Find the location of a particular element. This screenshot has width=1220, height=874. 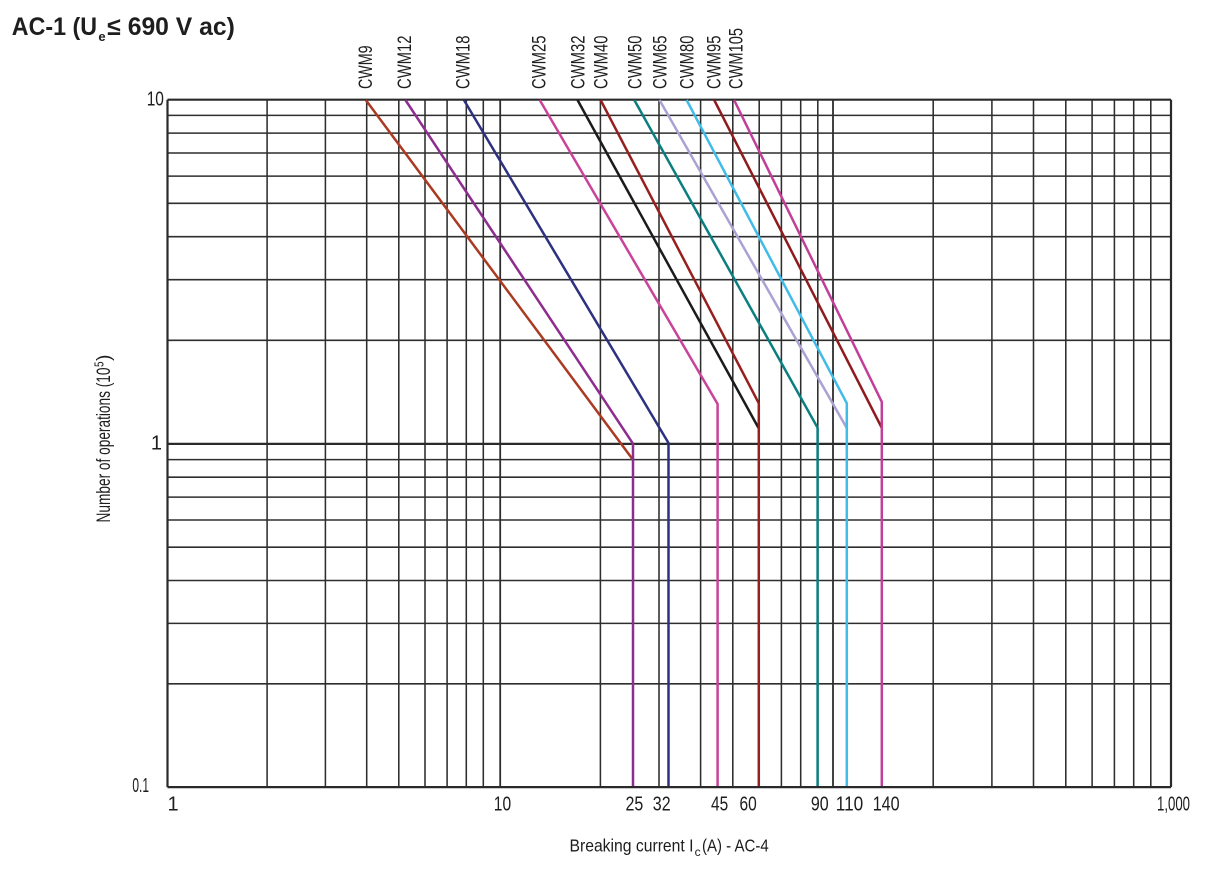

svg-text: CWM105 is located at coordinates (736, 58).